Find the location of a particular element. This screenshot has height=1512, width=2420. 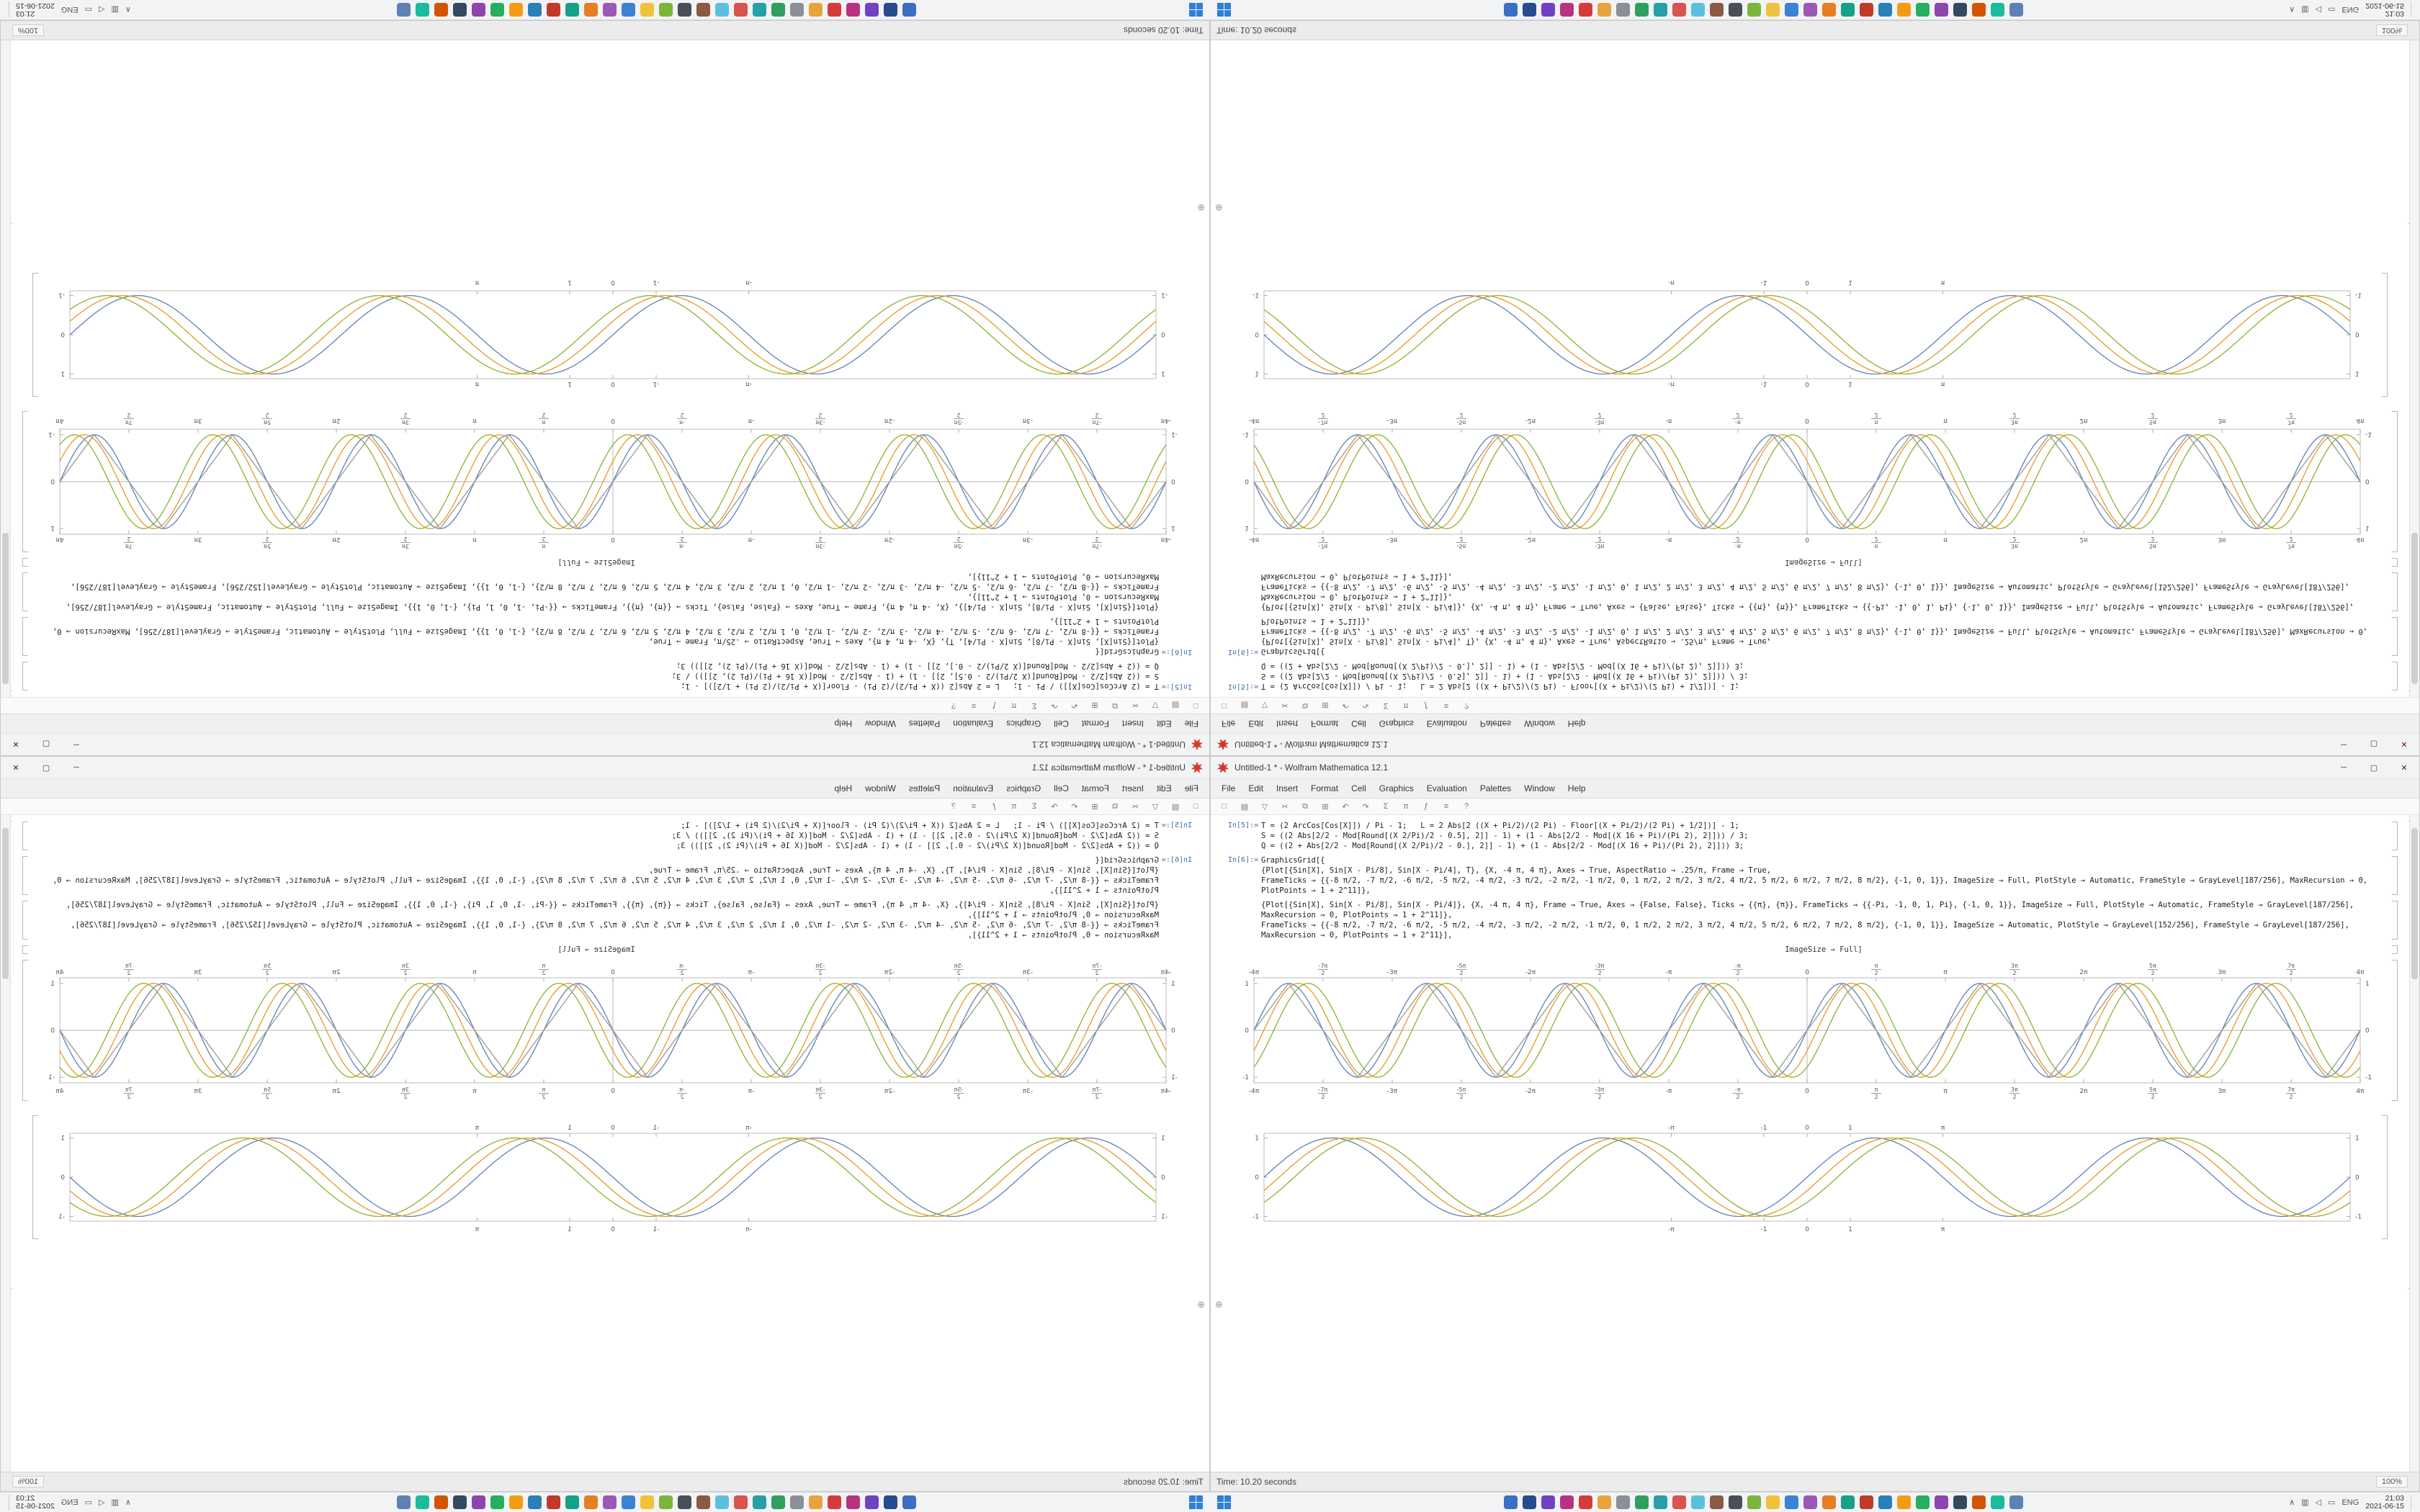

menu-item-evaluation: Evaluation is located at coordinates (1446, 724).